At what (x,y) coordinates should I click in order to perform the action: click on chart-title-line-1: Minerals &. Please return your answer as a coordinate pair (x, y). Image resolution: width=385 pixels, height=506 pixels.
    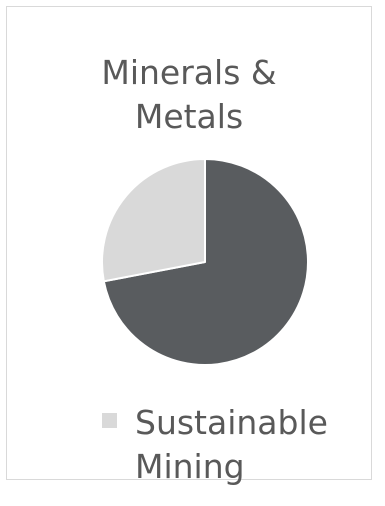
    Looking at the image, I should click on (189, 72).